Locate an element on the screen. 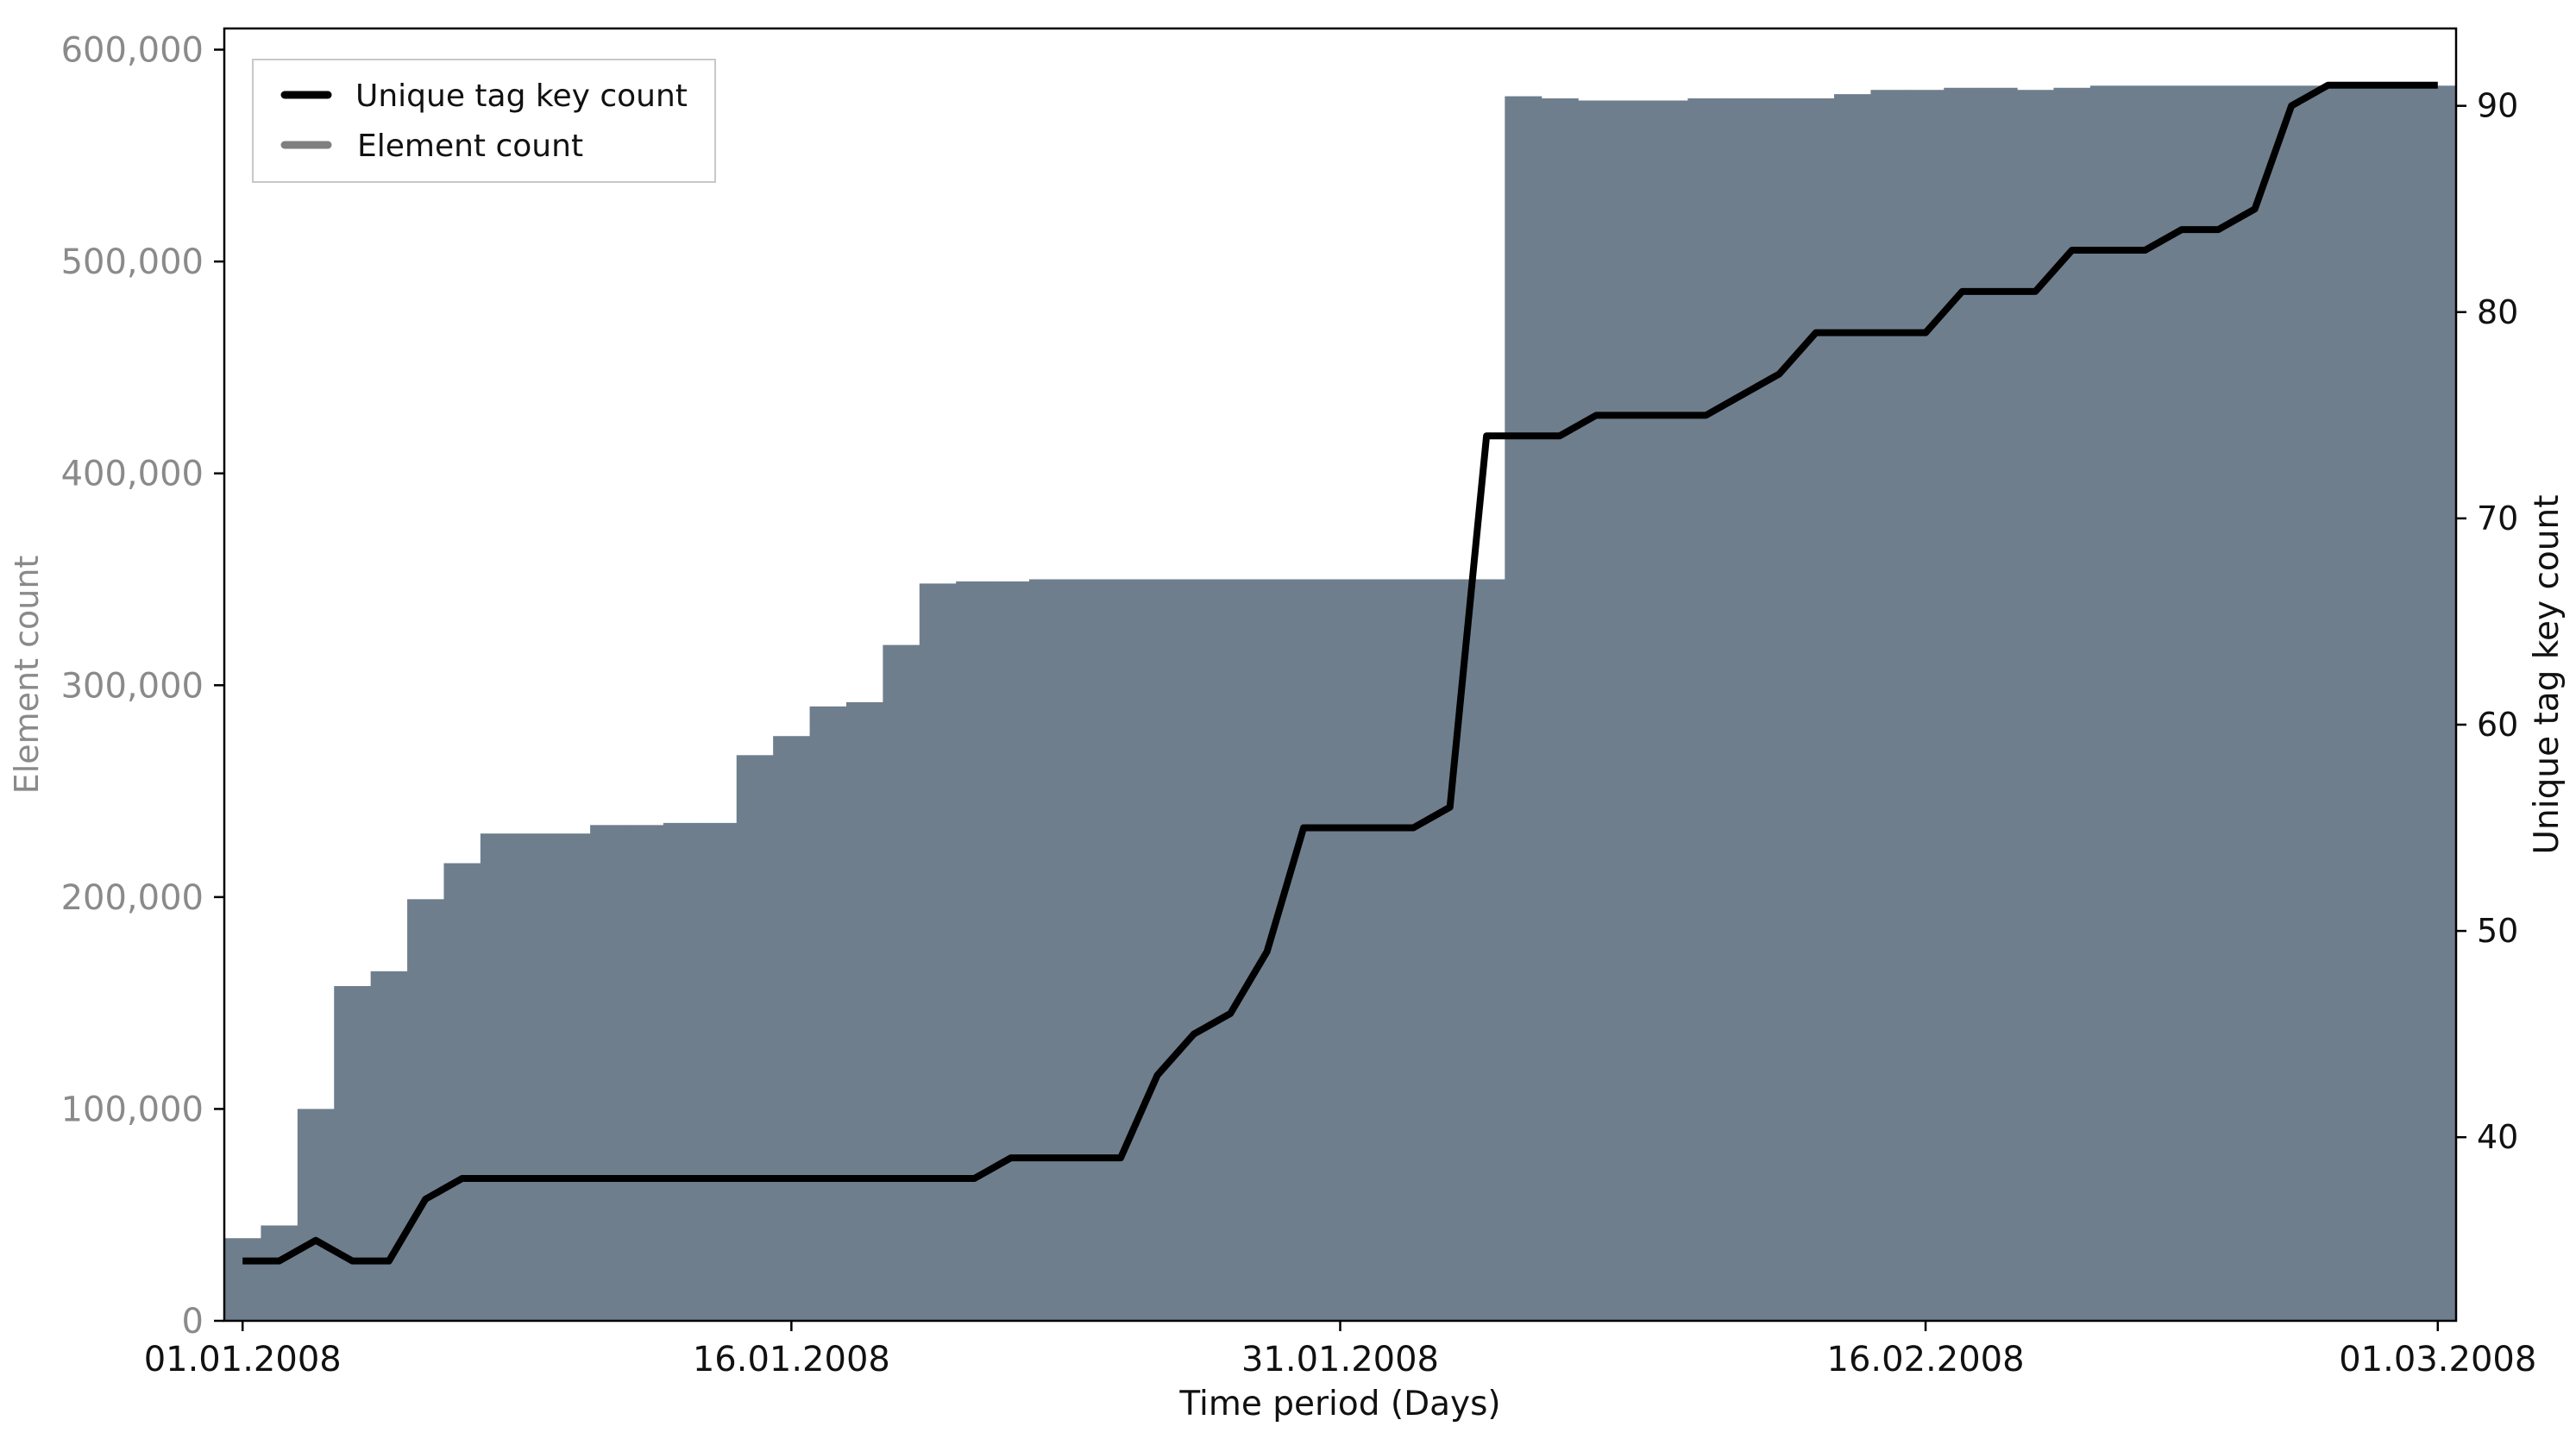 The image size is (2576, 1439). legend: Unique tag key count Element count is located at coordinates (484, 121).